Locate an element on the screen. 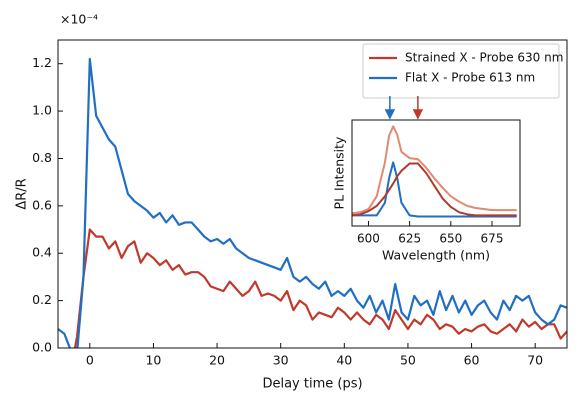  y-multiplier: ×10⁻⁴ is located at coordinates (79, 19).